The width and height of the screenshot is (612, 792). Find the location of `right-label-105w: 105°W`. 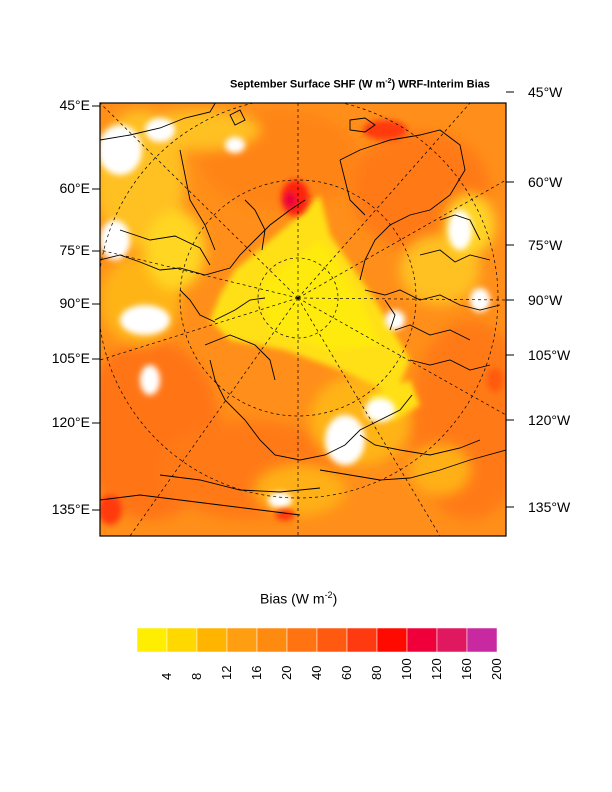

right-label-105w: 105°W is located at coordinates (549, 355).